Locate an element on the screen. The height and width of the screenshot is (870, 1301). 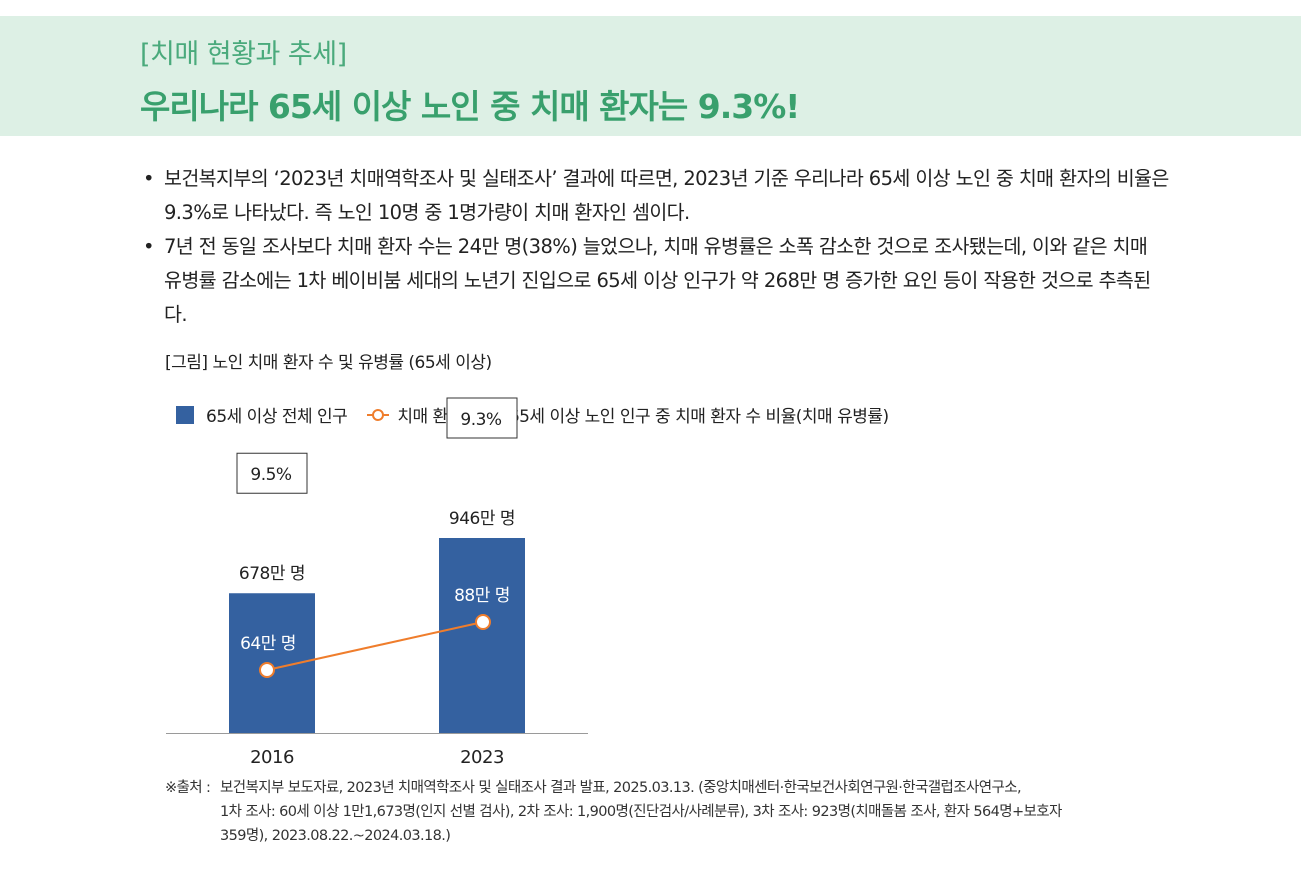
legend-bar-swatch is located at coordinates (185, 414).